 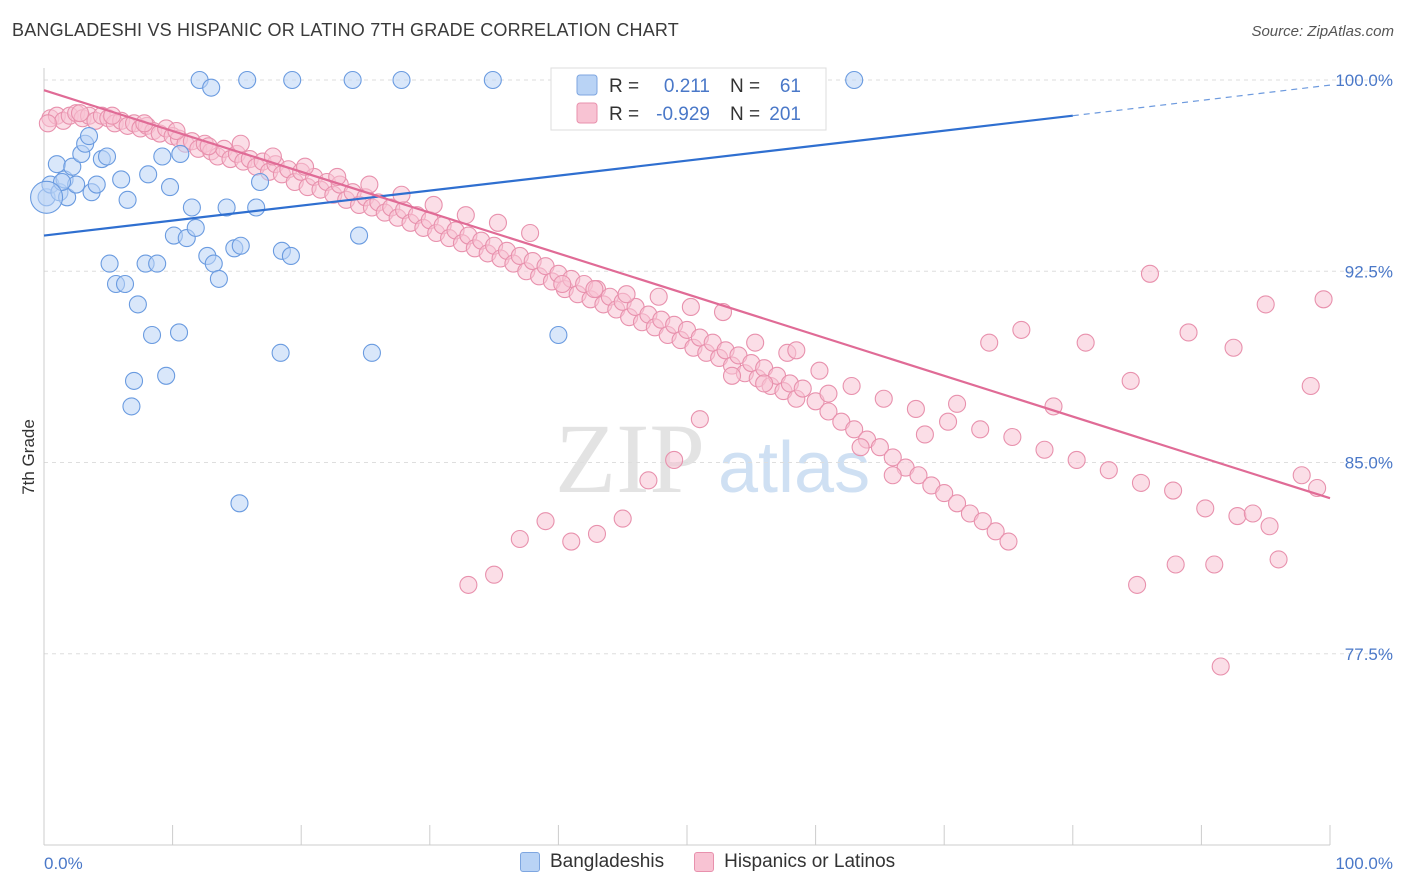 I want to click on legend-r-label-pink: R =, so click(x=624, y=114).